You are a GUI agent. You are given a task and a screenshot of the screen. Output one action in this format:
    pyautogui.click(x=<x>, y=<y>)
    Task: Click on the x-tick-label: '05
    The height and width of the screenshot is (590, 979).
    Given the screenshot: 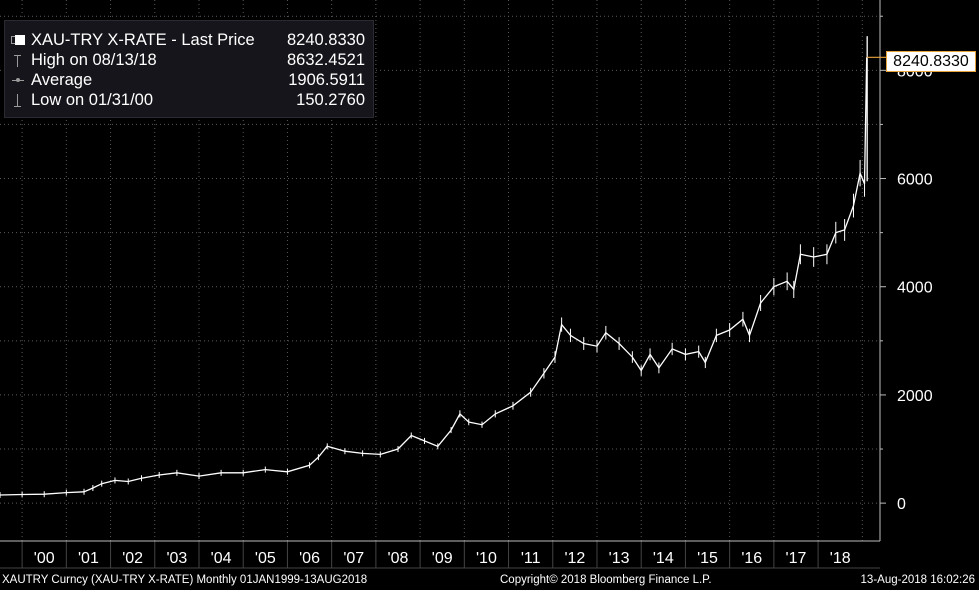 What is the action you would take?
    pyautogui.click(x=265, y=558)
    